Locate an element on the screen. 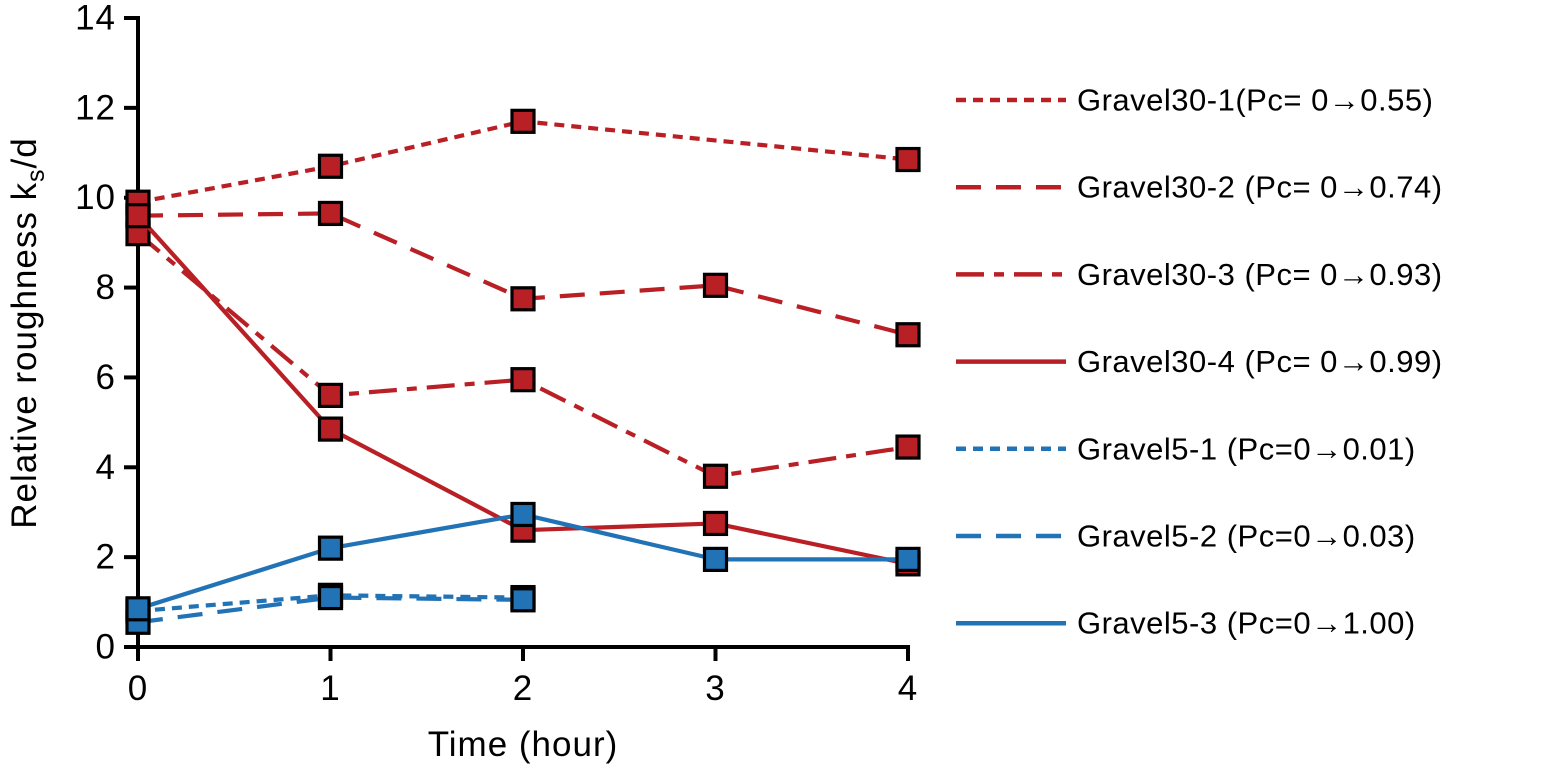 The image size is (1547, 776). data-point-Gravel30-4-3h is located at coordinates (715, 523).